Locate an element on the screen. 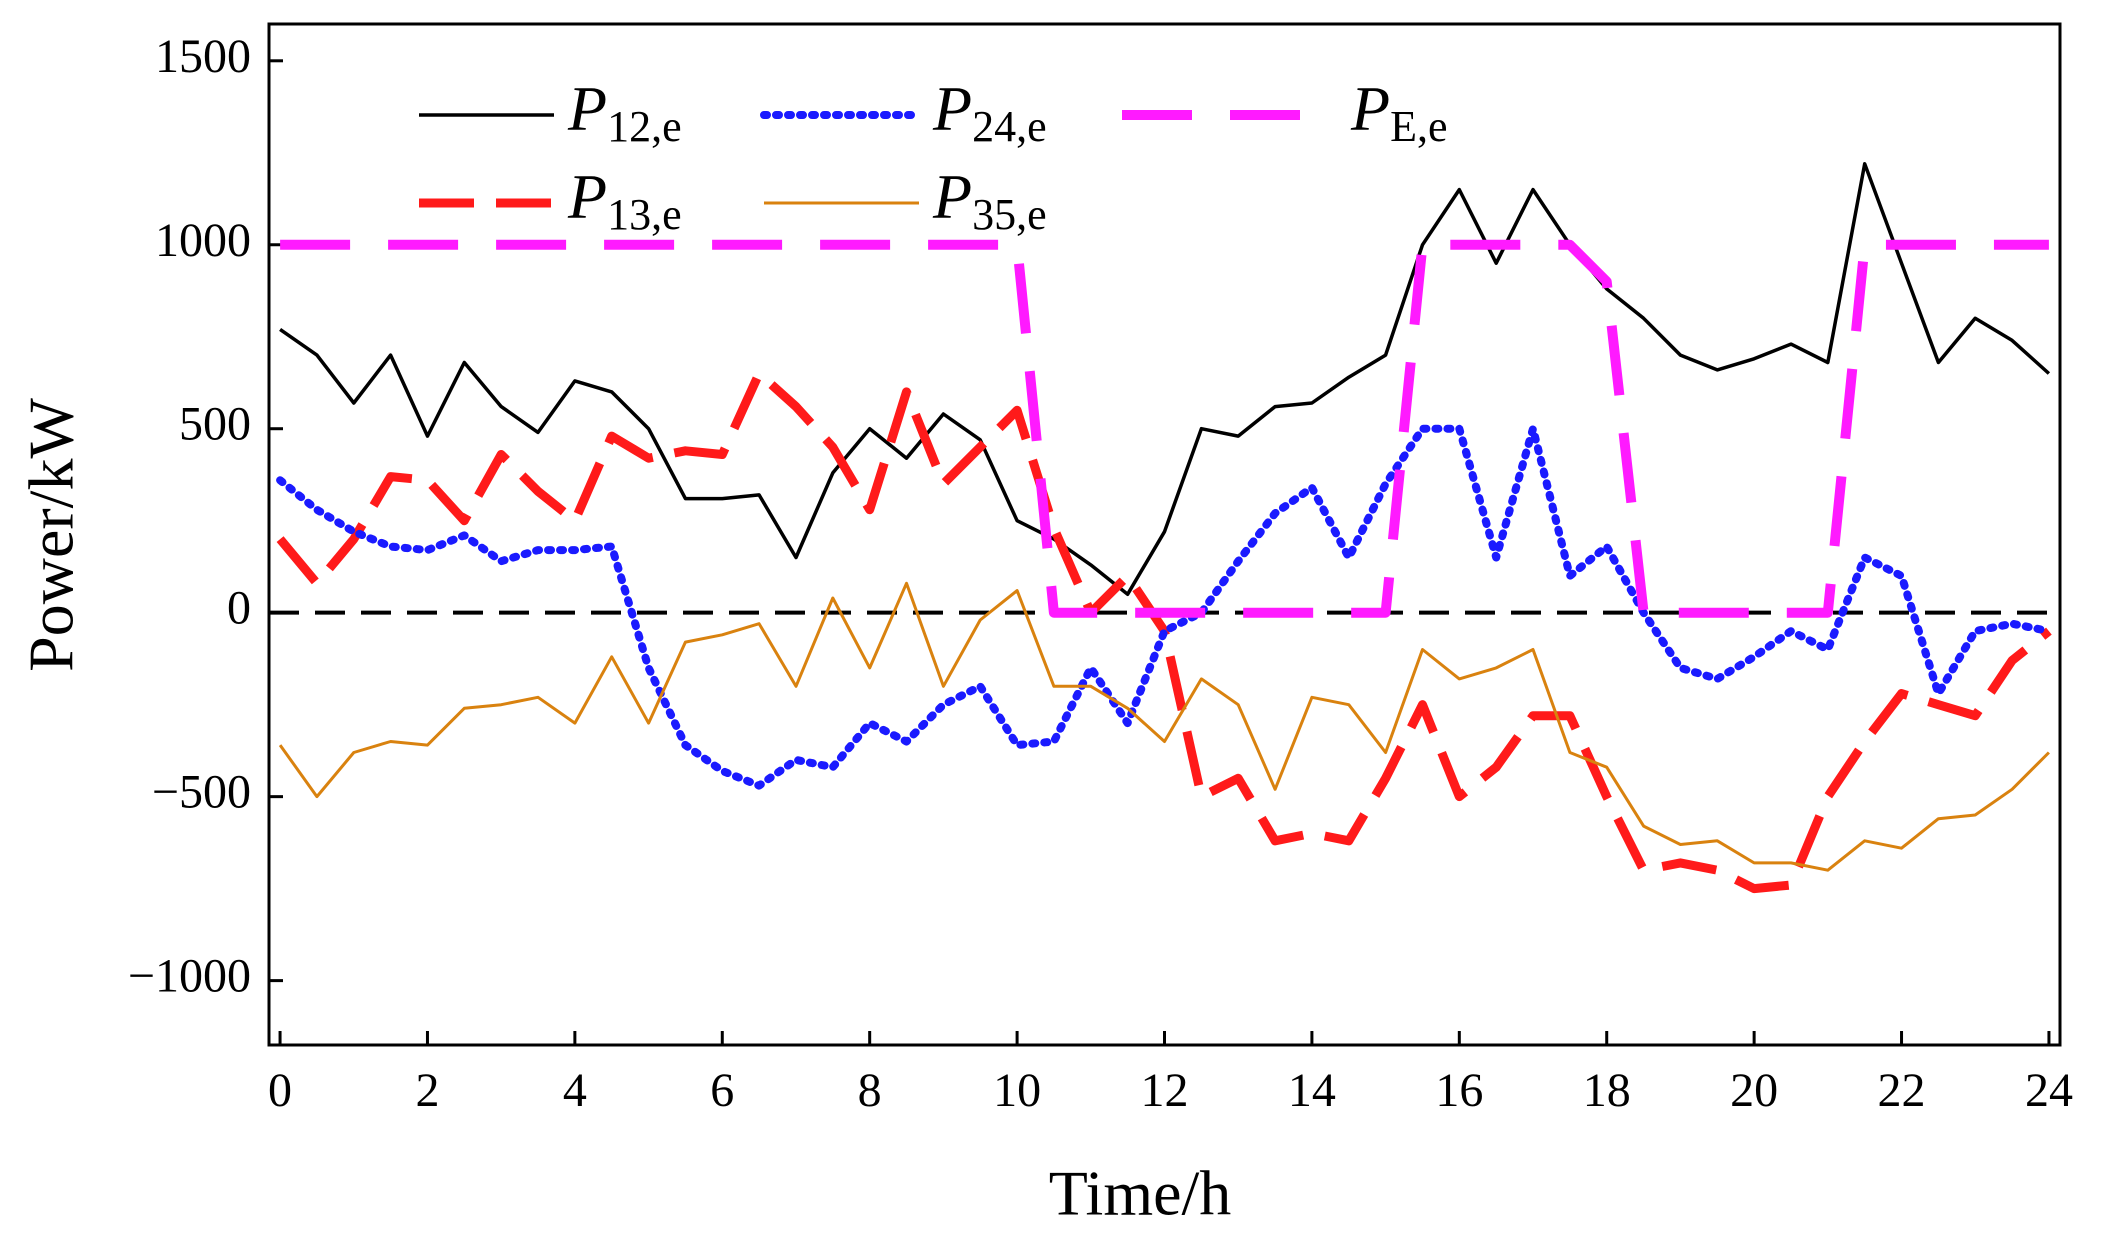 The image size is (2120, 1254). legend-label: P35,e is located at coordinates (989, 200).